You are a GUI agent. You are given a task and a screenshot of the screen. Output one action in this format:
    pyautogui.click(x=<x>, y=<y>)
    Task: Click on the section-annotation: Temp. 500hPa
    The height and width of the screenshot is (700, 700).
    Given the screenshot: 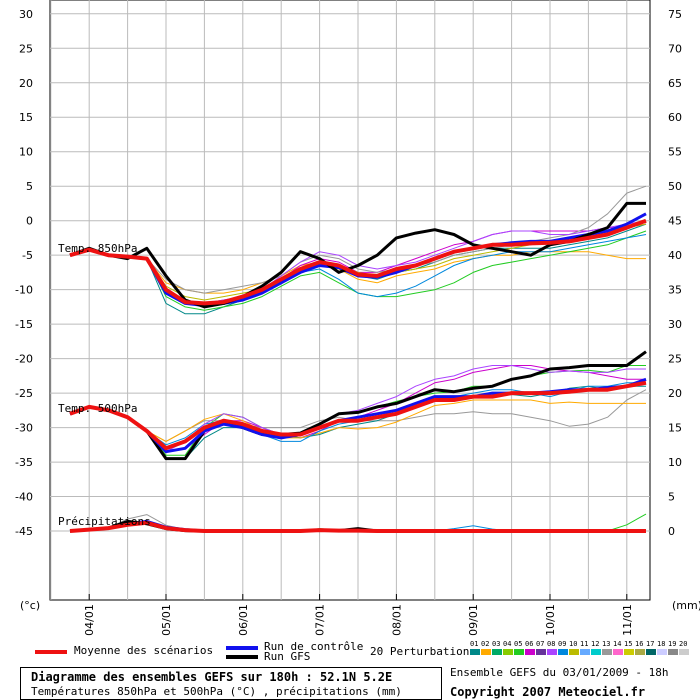 What is the action you would take?
    pyautogui.click(x=97, y=408)
    